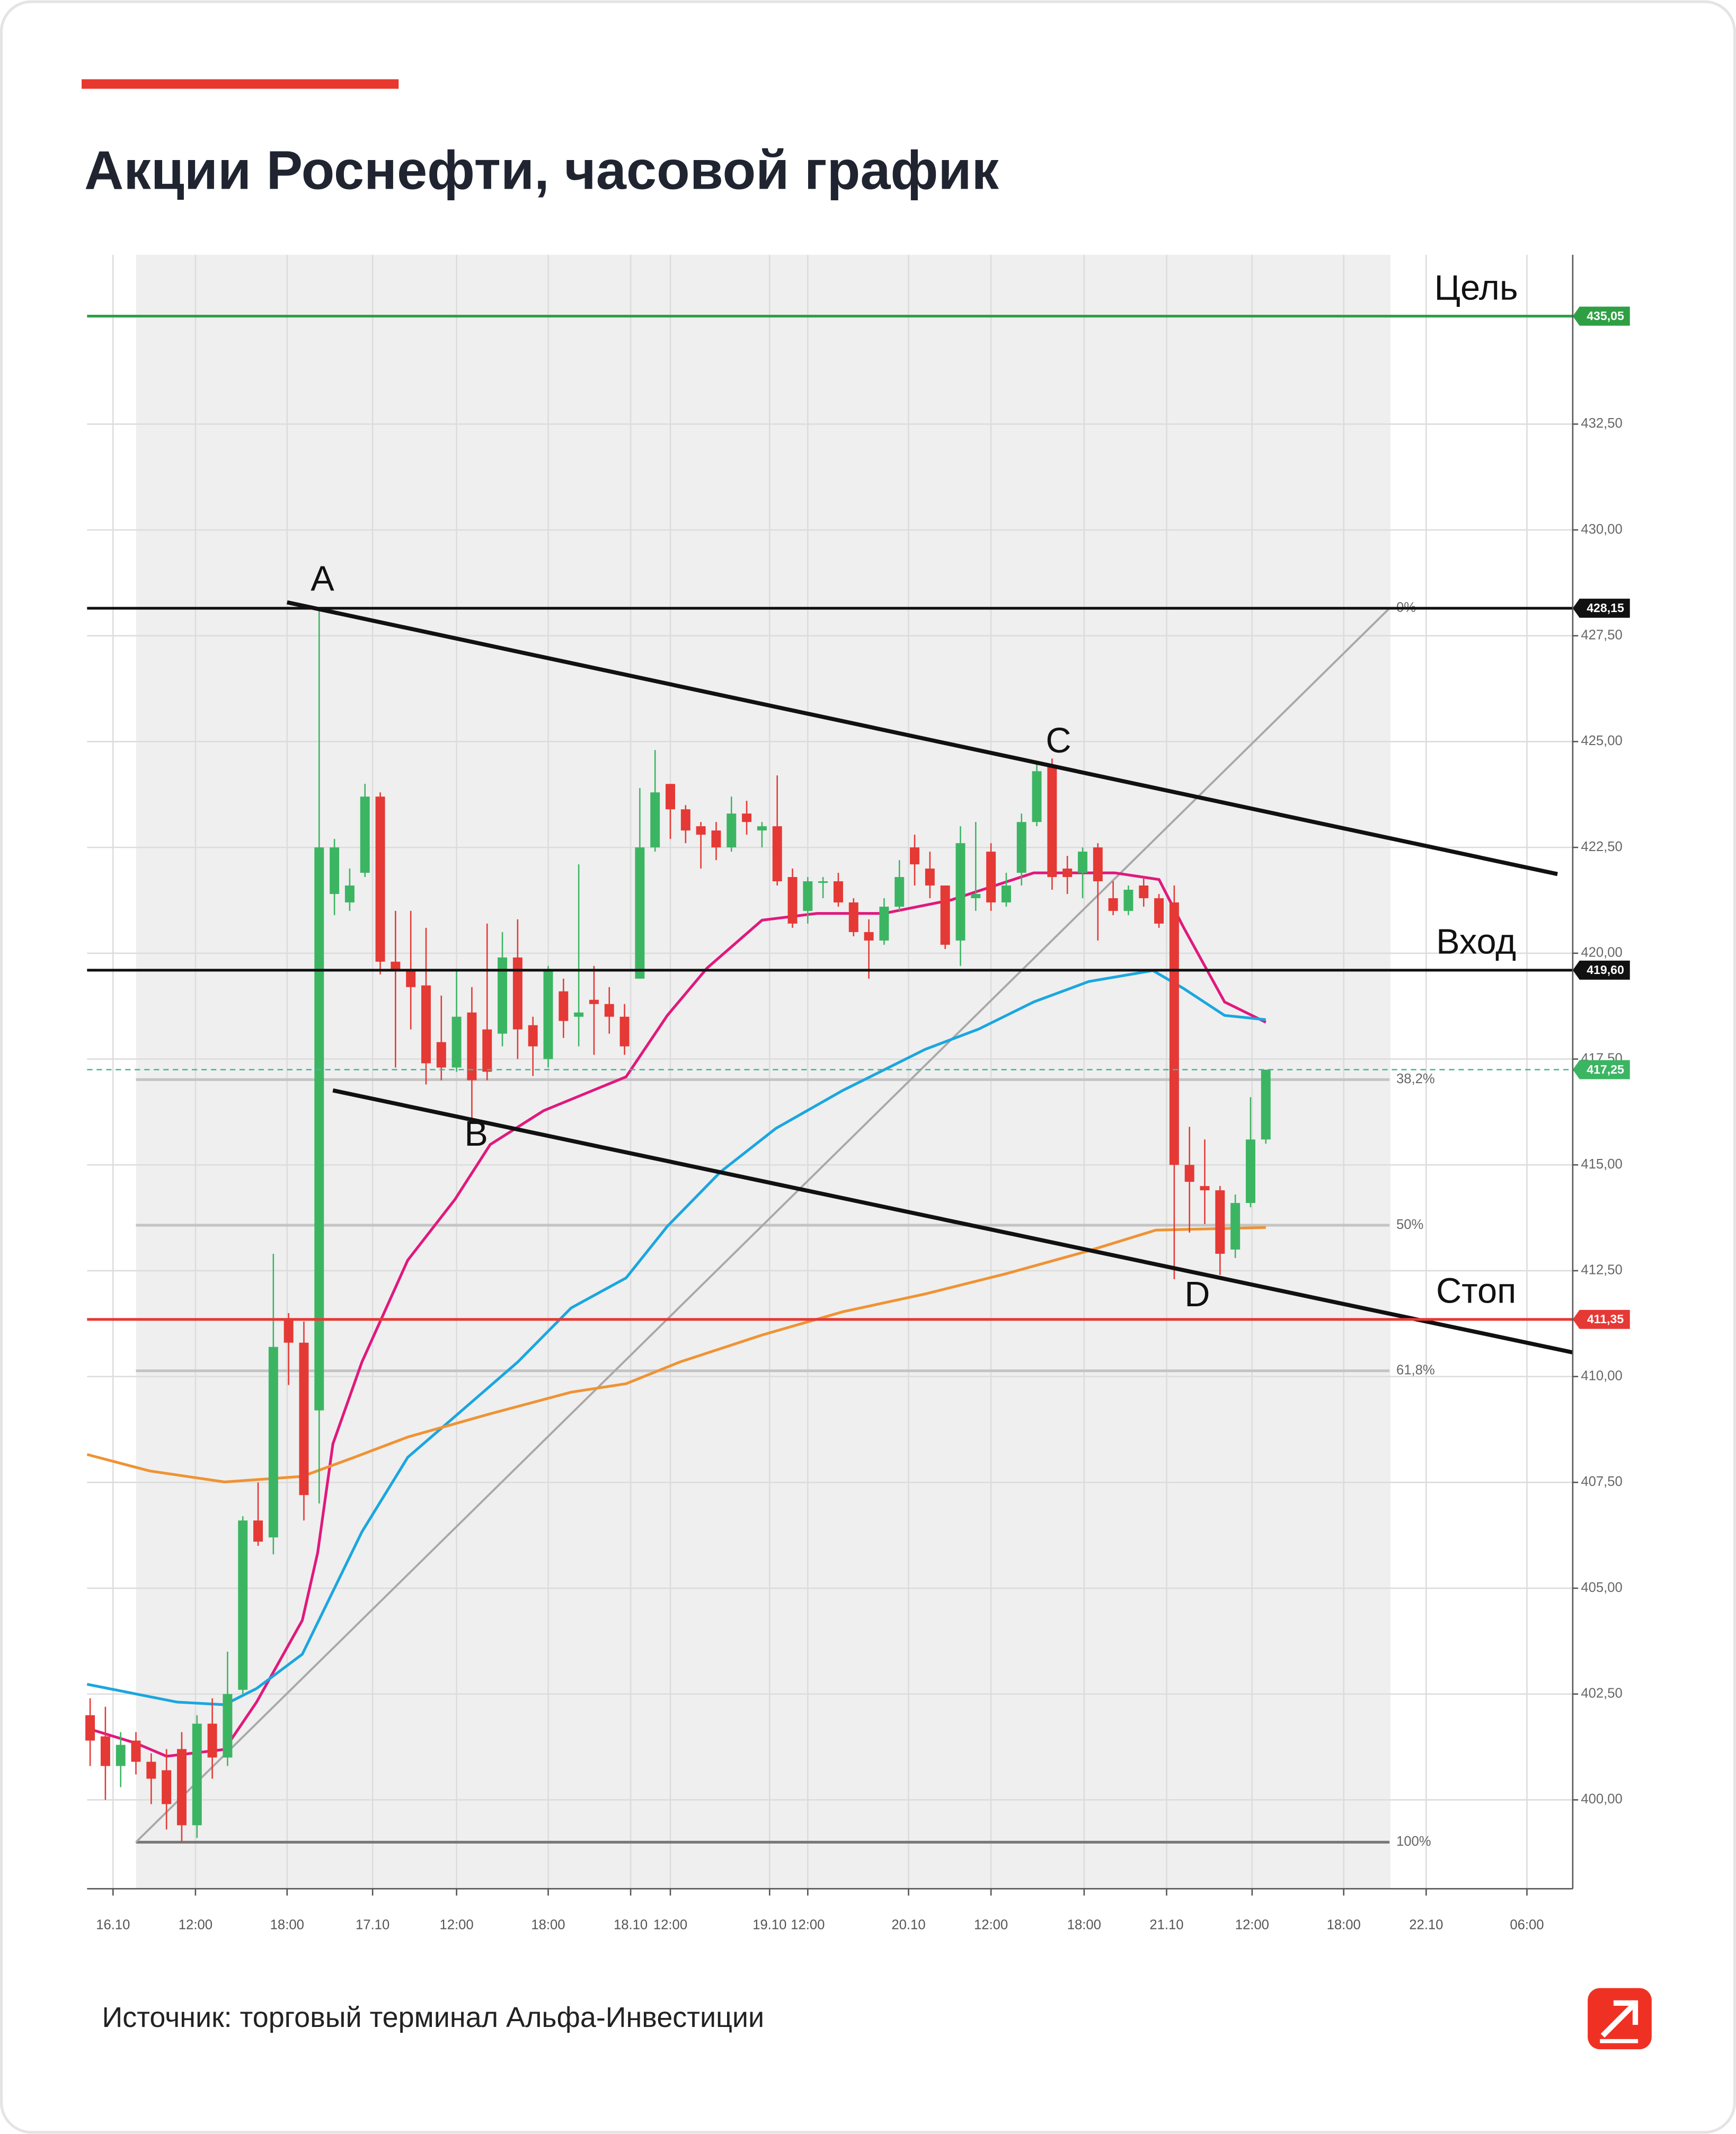 Image resolution: width=1736 pixels, height=2134 pixels. Describe the element at coordinates (1476, 287) in the screenshot. I see `level-name: Цель` at that location.